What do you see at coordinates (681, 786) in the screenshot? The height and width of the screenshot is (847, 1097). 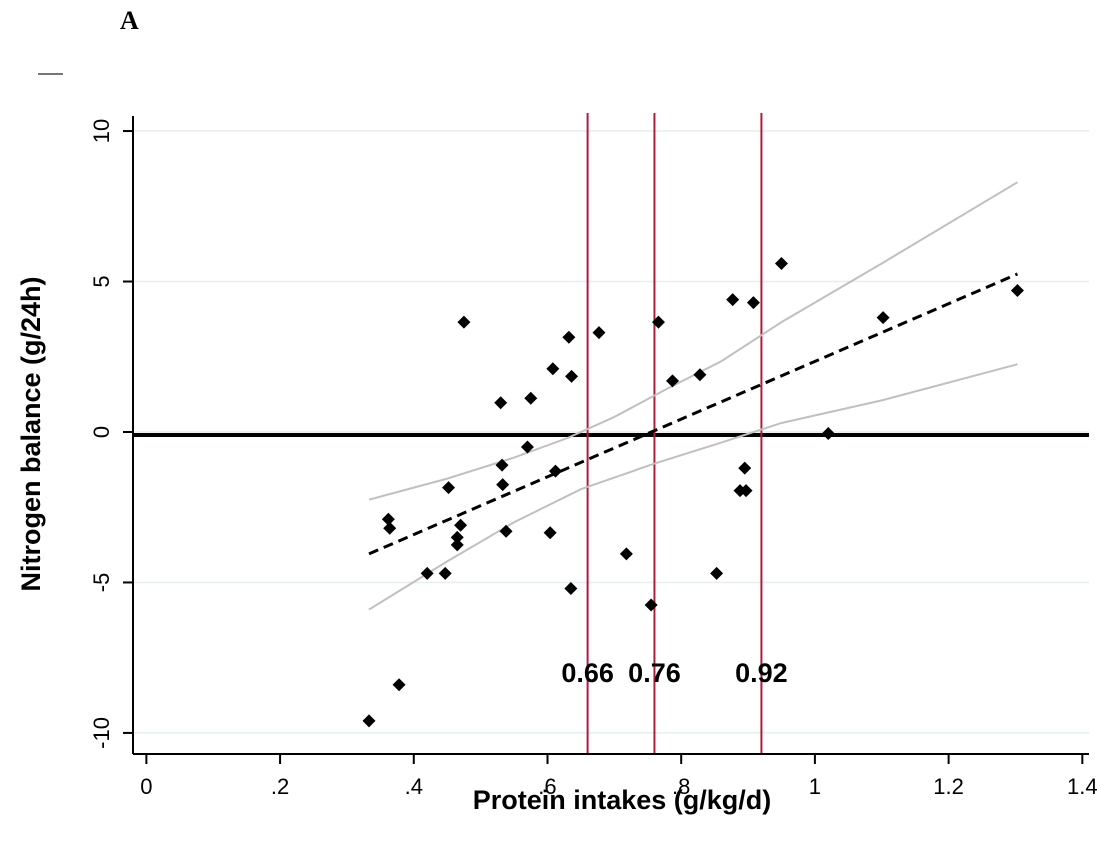 I see `x-tick-label: .8` at bounding box center [681, 786].